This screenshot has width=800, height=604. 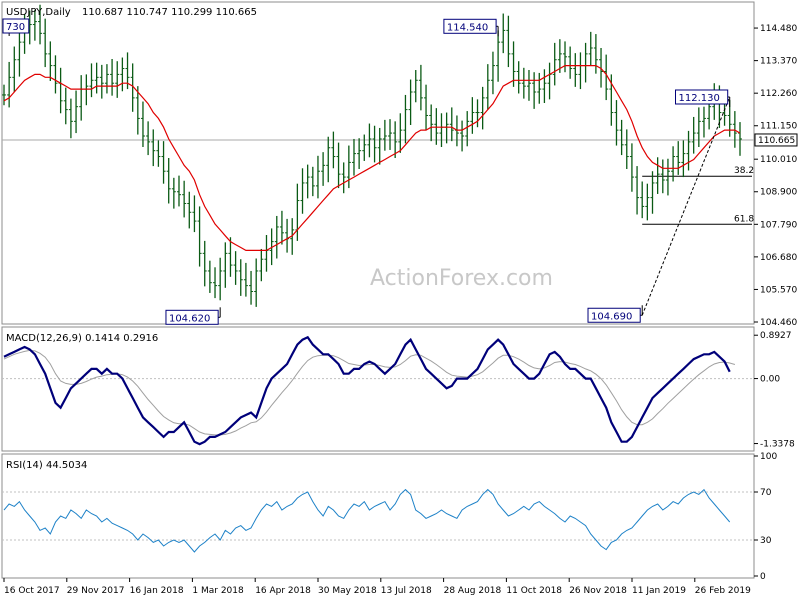 What do you see at coordinates (776, 336) in the screenshot?
I see `macd-tick-label: 0.8927` at bounding box center [776, 336].